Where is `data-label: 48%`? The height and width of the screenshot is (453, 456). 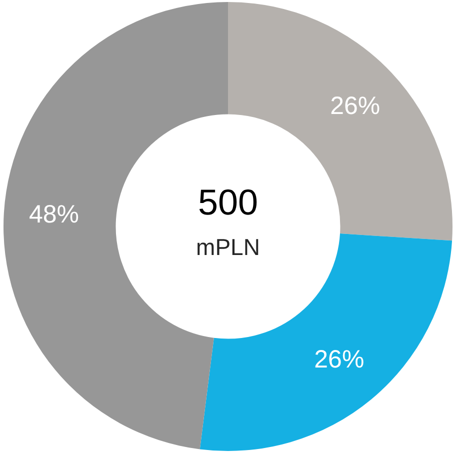
data-label: 48% is located at coordinates (53, 214).